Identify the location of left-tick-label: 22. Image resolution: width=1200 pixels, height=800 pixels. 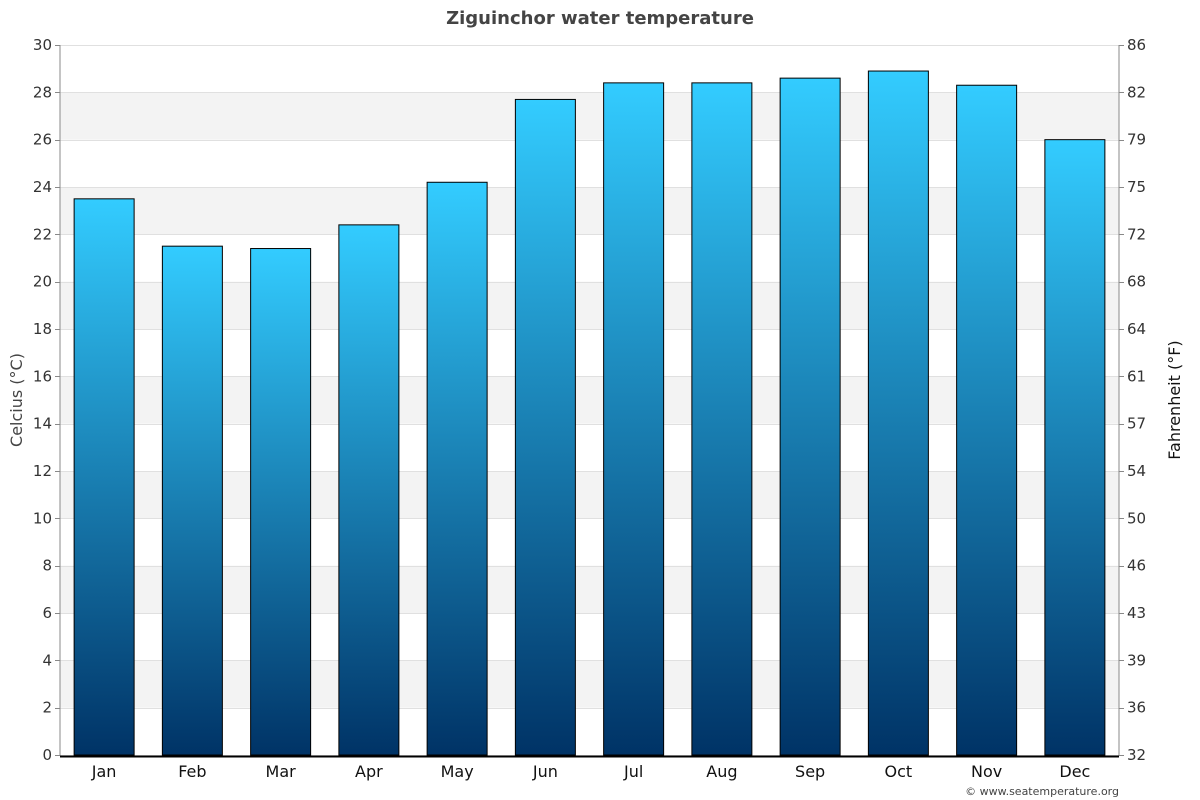
(42, 234).